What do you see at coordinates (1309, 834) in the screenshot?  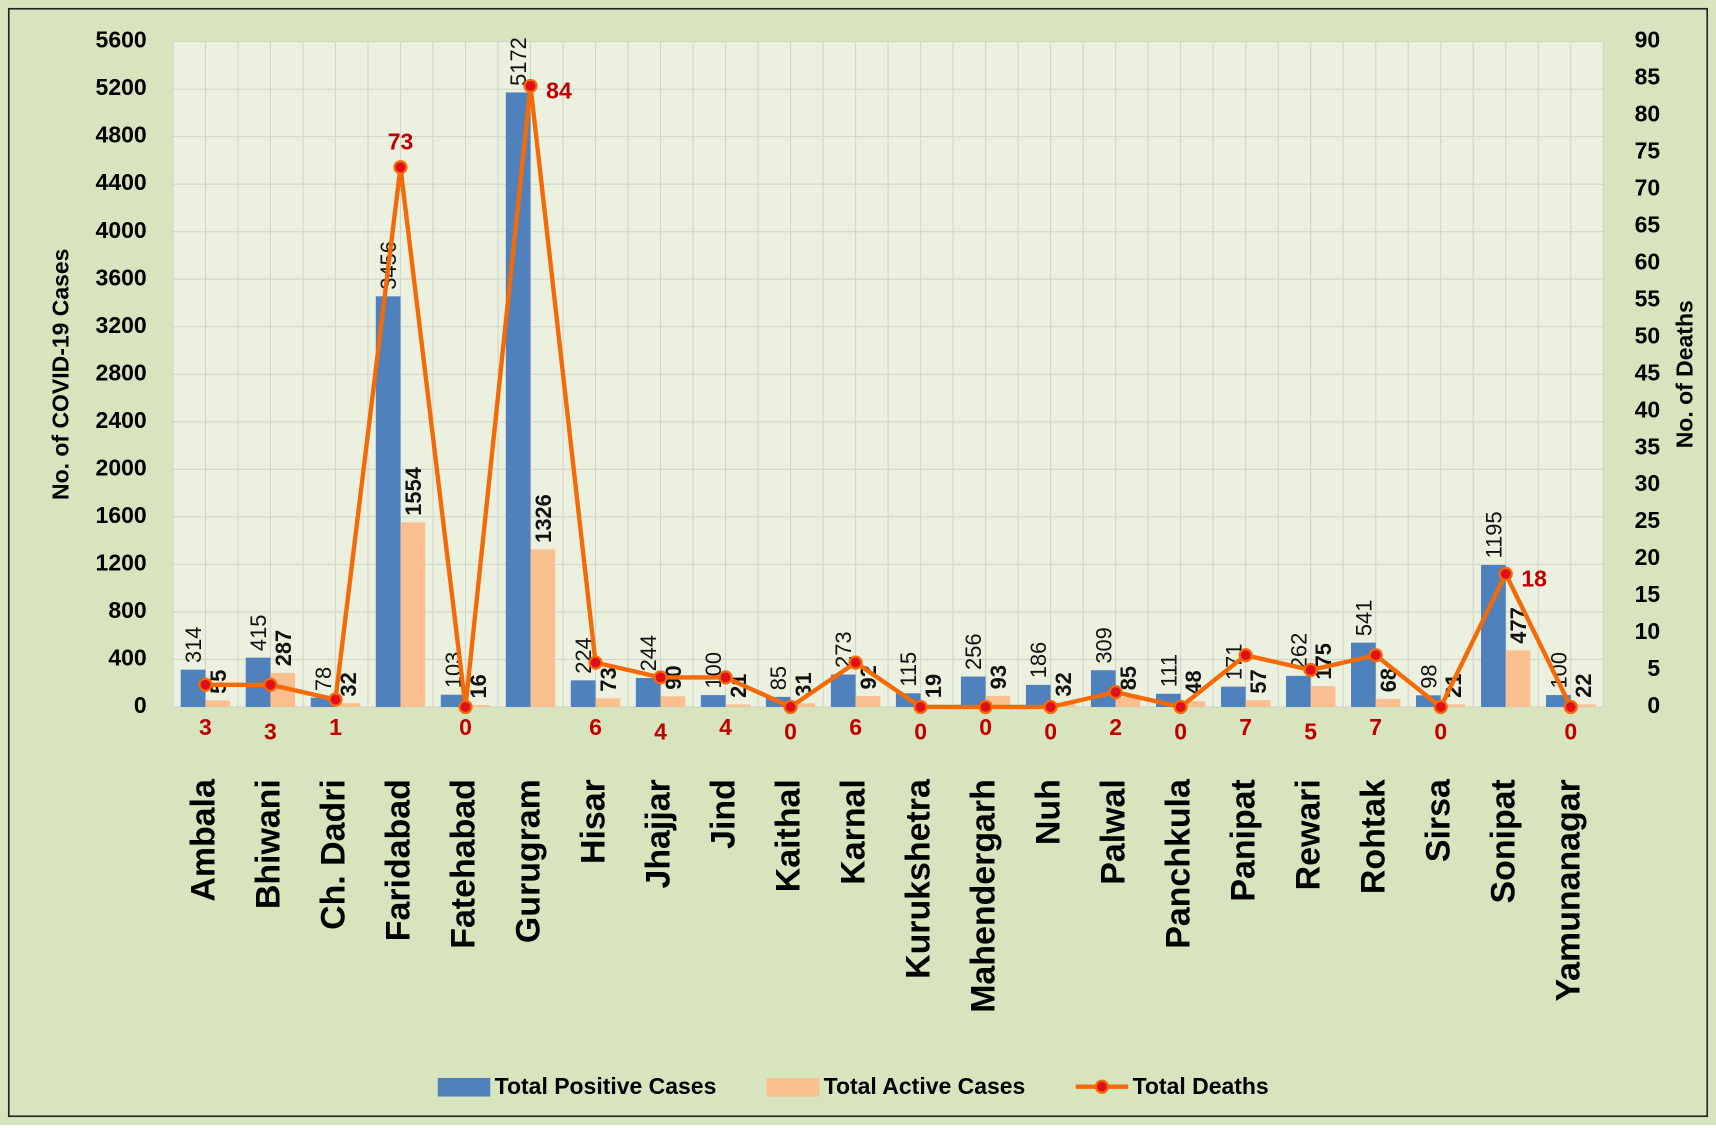 I see `x-tick-label: Rewari` at bounding box center [1309, 834].